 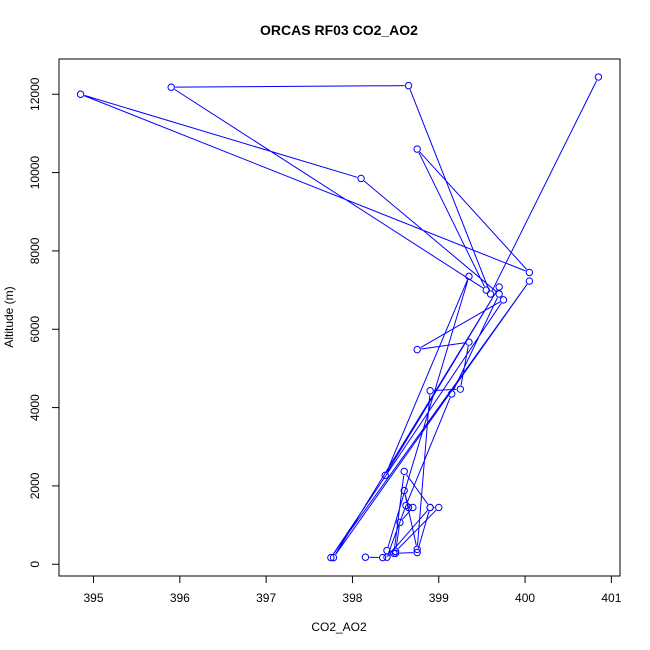 What do you see at coordinates (35, 173) in the screenshot?
I see `y-tick-label: 10000` at bounding box center [35, 173].